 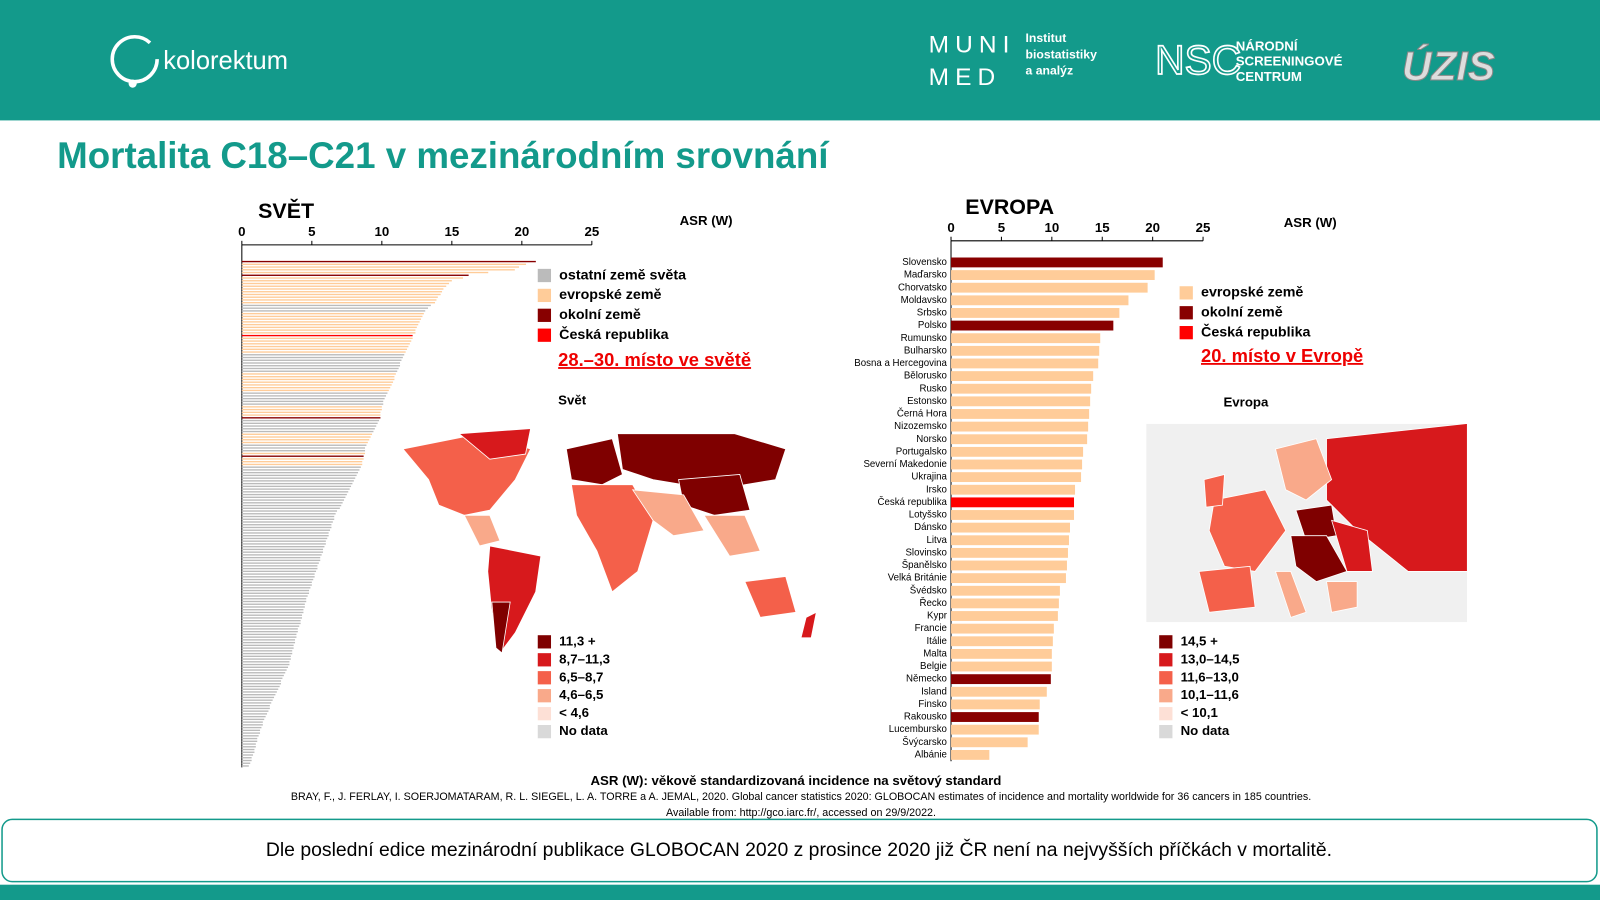 What do you see at coordinates (932, 704) in the screenshot?
I see `y-tick-label: Finsko` at bounding box center [932, 704].